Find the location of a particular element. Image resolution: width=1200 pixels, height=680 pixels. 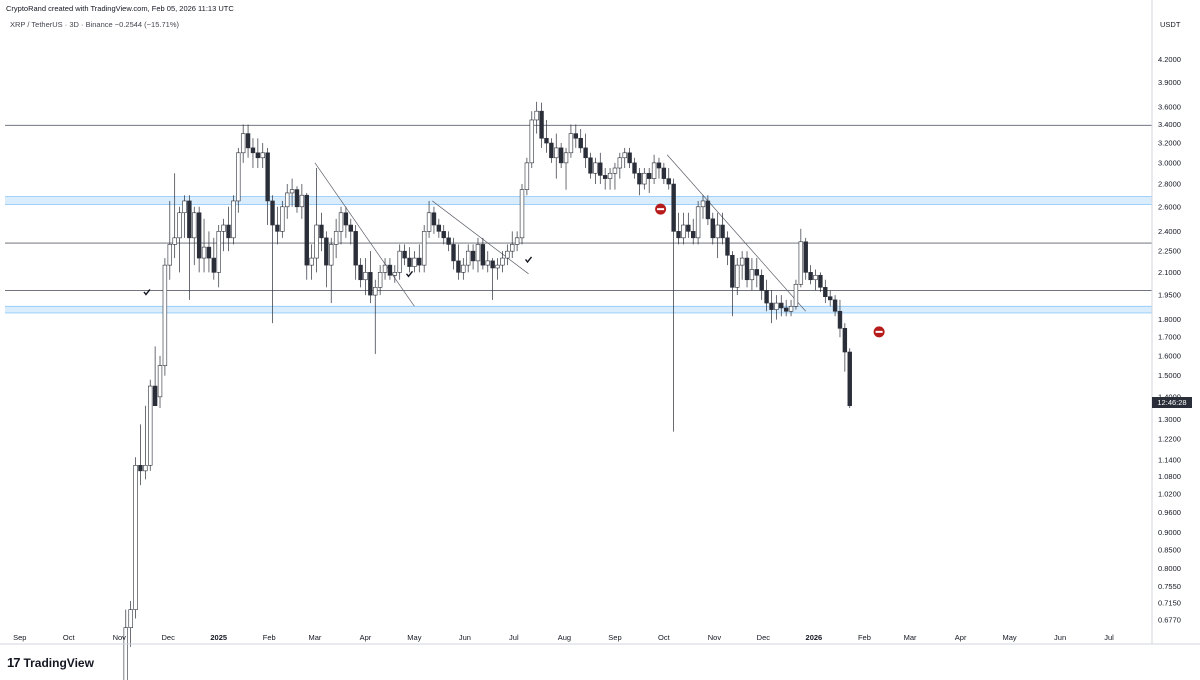

tradingview-logo: 17 TradingView is located at coordinates (50, 662).